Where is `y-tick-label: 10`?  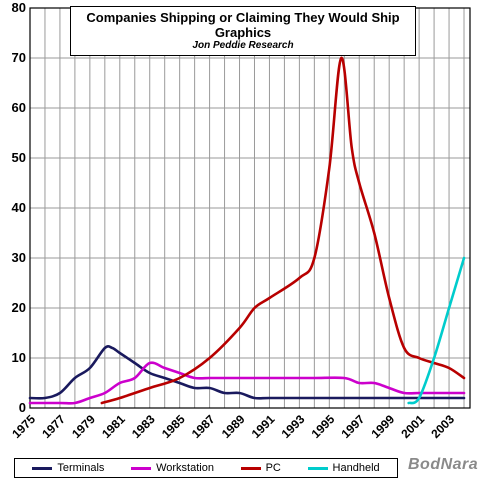 y-tick-label: 10 is located at coordinates (19, 357).